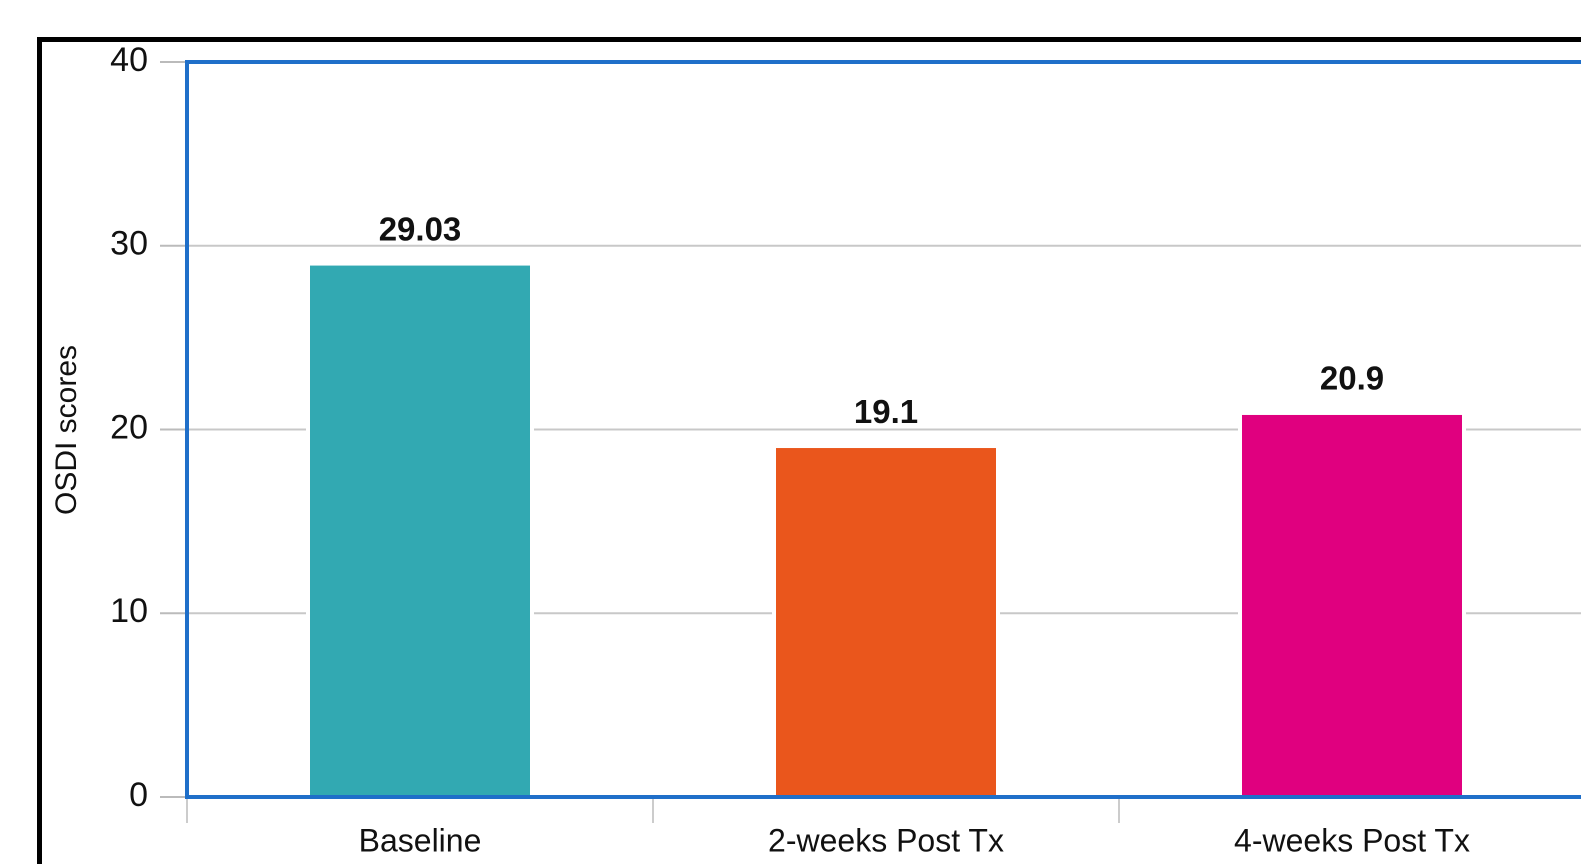 This screenshot has height=864, width=1581. I want to click on x-tick-label: Baseline, so click(420, 840).